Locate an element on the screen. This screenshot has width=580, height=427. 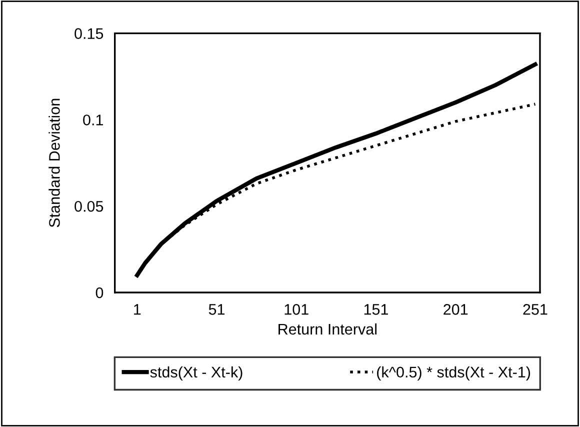
y-tick-label: 0.1 is located at coordinates (93, 120).